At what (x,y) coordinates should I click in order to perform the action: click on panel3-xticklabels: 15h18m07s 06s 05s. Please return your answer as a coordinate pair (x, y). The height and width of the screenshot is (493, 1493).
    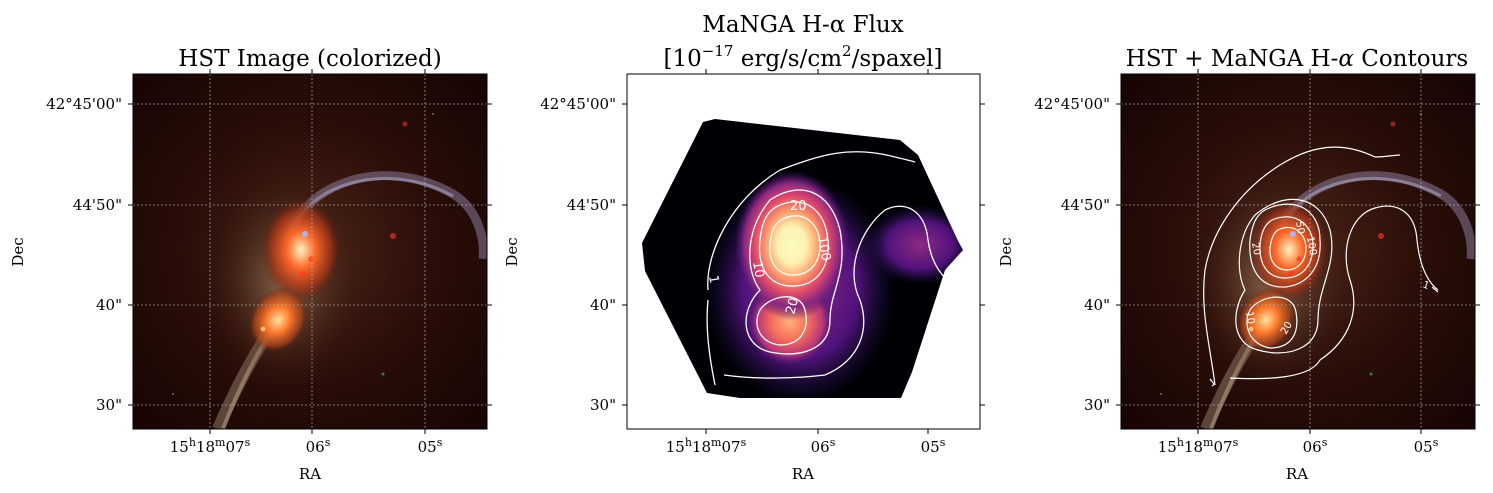
    Looking at the image, I should click on (1298, 446).